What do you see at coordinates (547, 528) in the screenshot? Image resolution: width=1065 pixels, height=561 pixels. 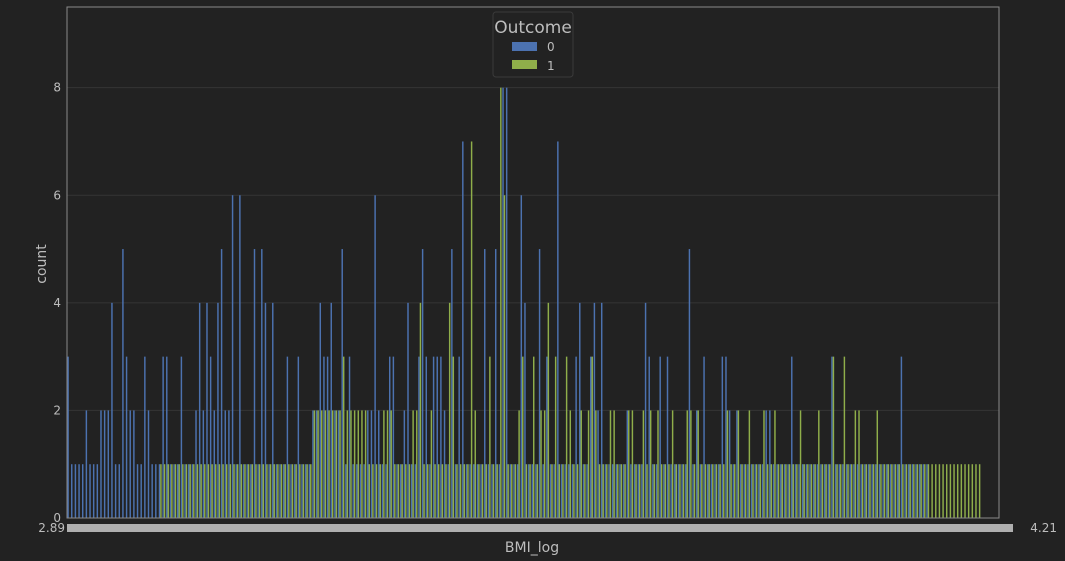 I see `x-tick-band: 2.89 4.21` at bounding box center [547, 528].